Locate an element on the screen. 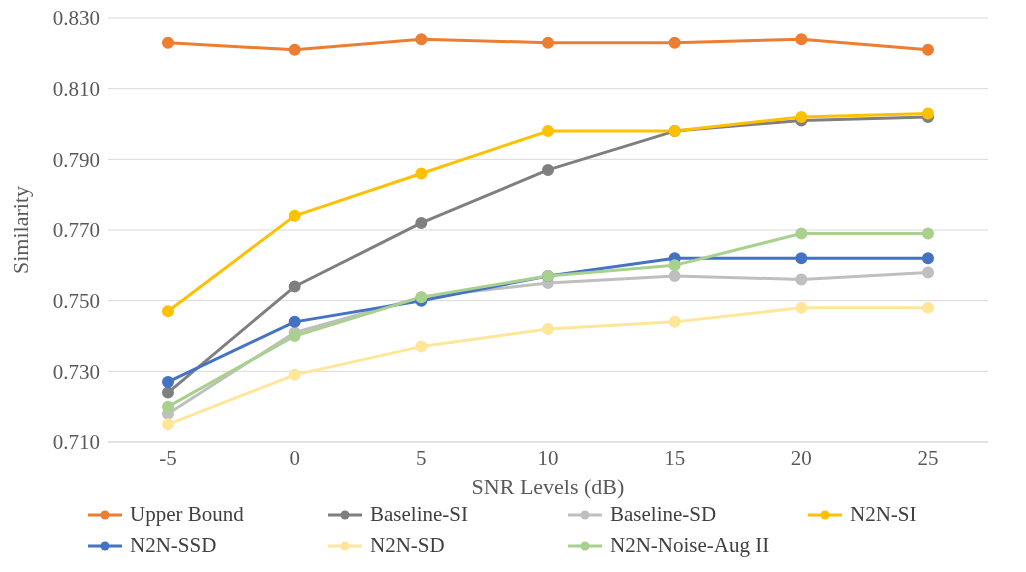  x-axis-title: SNR Levels (dB) is located at coordinates (548, 486).